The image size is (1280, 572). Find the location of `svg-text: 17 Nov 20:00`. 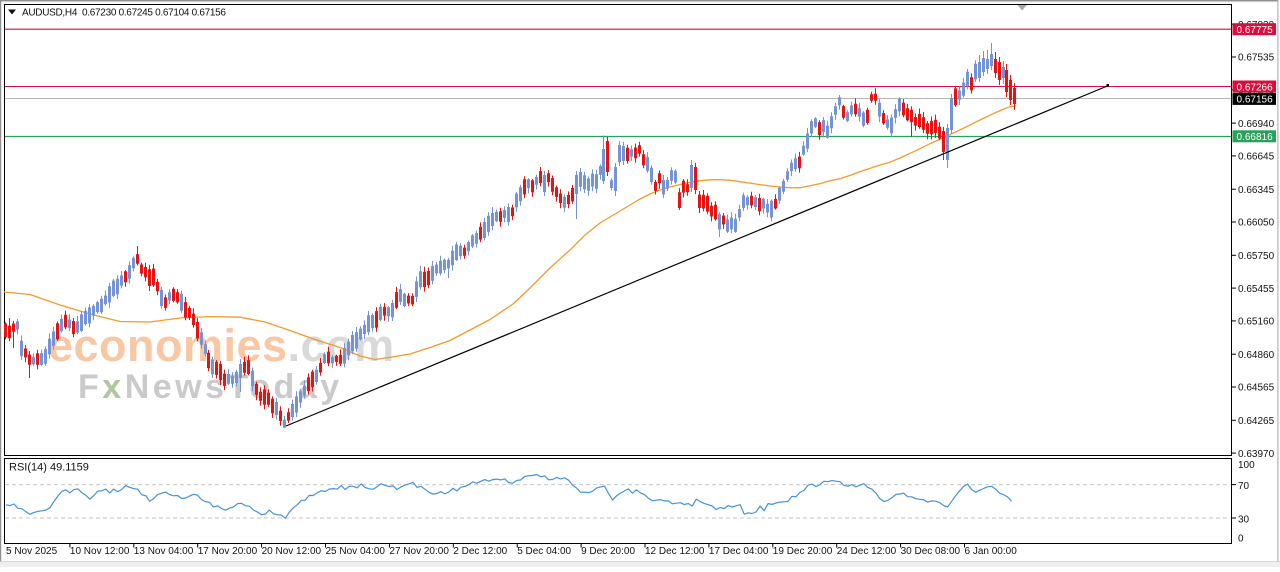

svg-text: 17 Nov 20:00 is located at coordinates (228, 551).